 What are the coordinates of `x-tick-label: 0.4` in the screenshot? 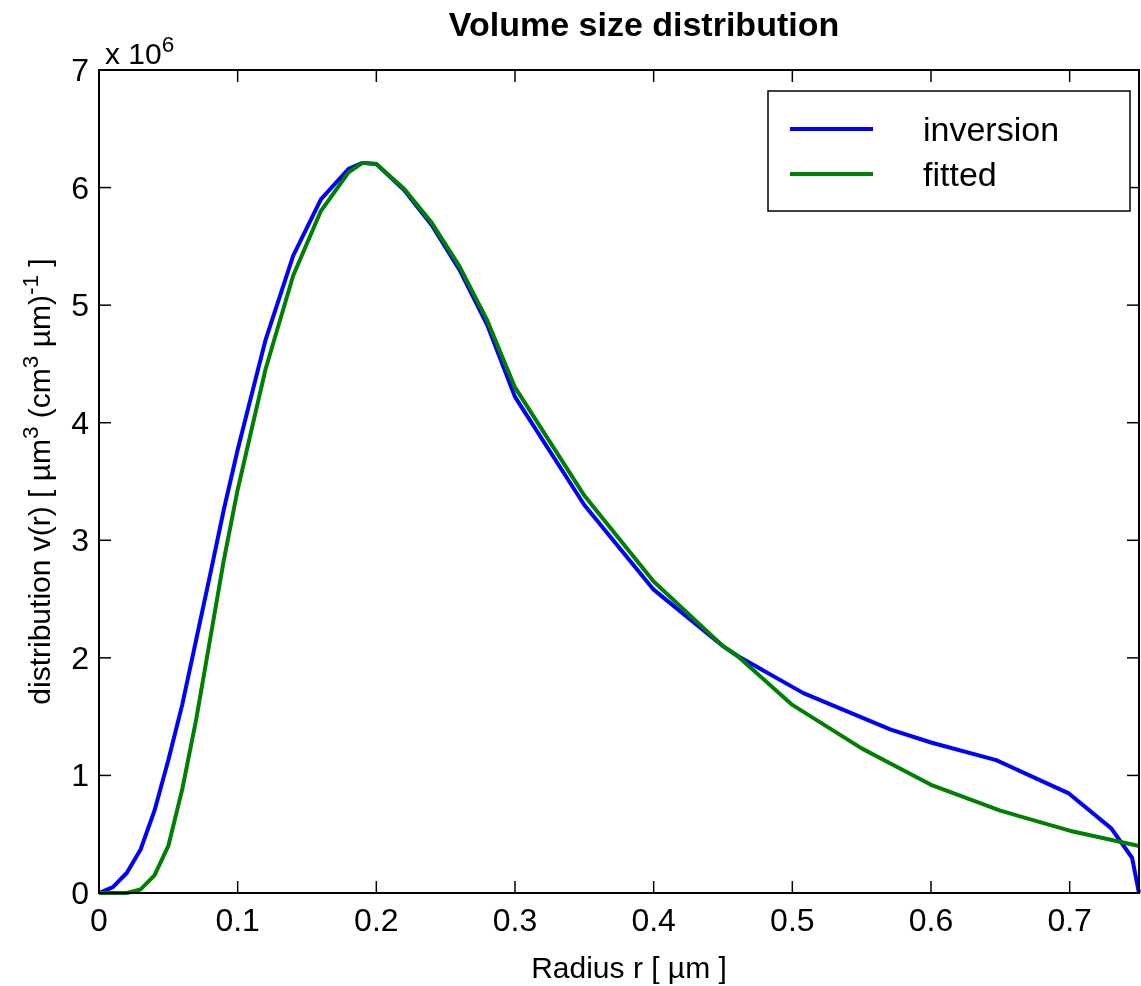 It's located at (653, 920).